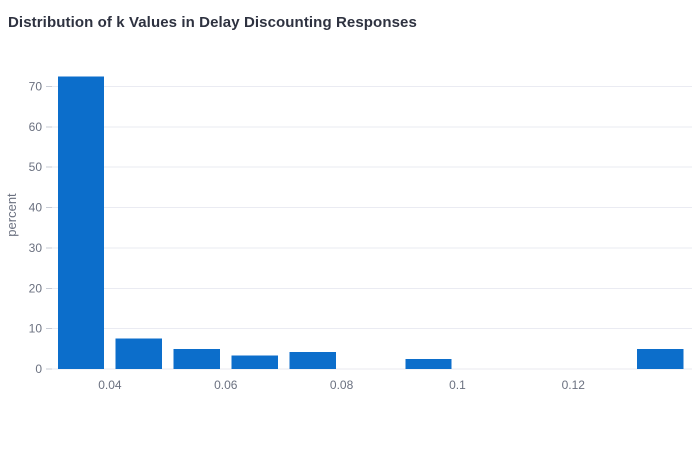  Describe the element at coordinates (36, 288) in the screenshot. I see `y-tick-label: 20` at that location.